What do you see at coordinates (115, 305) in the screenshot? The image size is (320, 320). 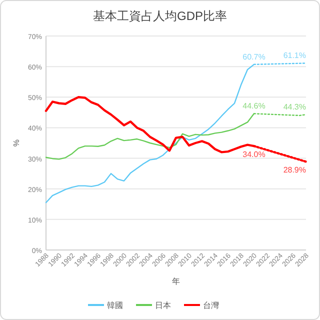 I see `legend-label: 韓國` at bounding box center [115, 305].